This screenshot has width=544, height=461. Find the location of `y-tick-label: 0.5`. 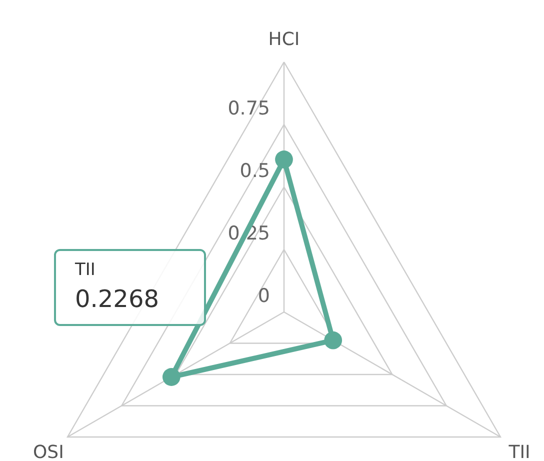

y-tick-label: 0.5 is located at coordinates (255, 171).